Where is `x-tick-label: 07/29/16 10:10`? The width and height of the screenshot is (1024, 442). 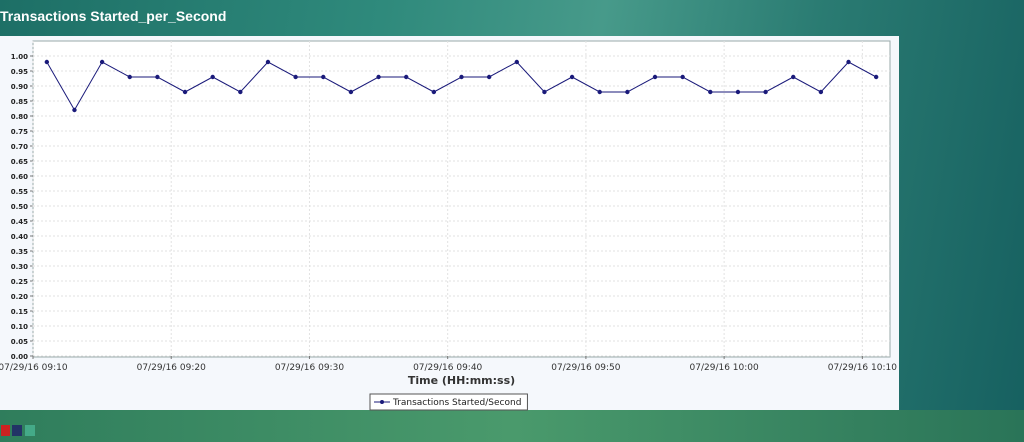 x-tick-label: 07/29/16 10:10 is located at coordinates (862, 368).